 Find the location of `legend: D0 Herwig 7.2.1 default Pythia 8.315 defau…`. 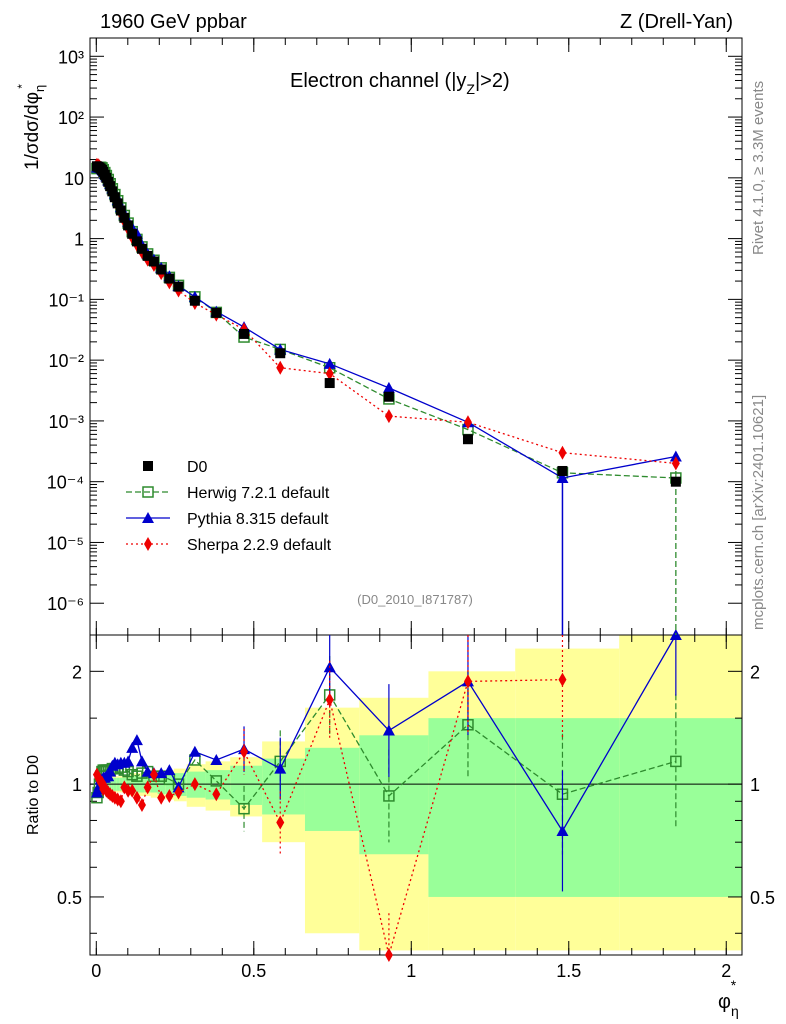

legend: D0 Herwig 7.2.1 default Pythia 8.315 defau… is located at coordinates (229, 506).